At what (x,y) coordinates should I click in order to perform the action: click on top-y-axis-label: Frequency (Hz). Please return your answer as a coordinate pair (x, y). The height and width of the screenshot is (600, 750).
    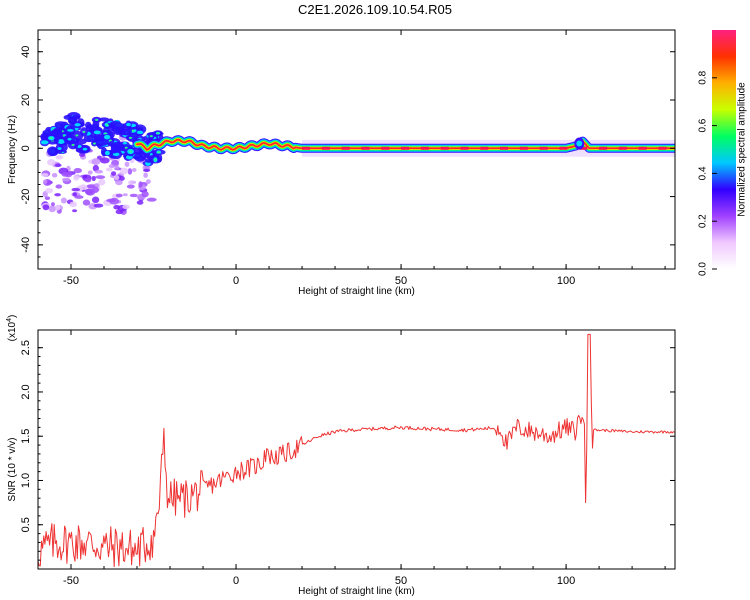
    Looking at the image, I should click on (12, 149).